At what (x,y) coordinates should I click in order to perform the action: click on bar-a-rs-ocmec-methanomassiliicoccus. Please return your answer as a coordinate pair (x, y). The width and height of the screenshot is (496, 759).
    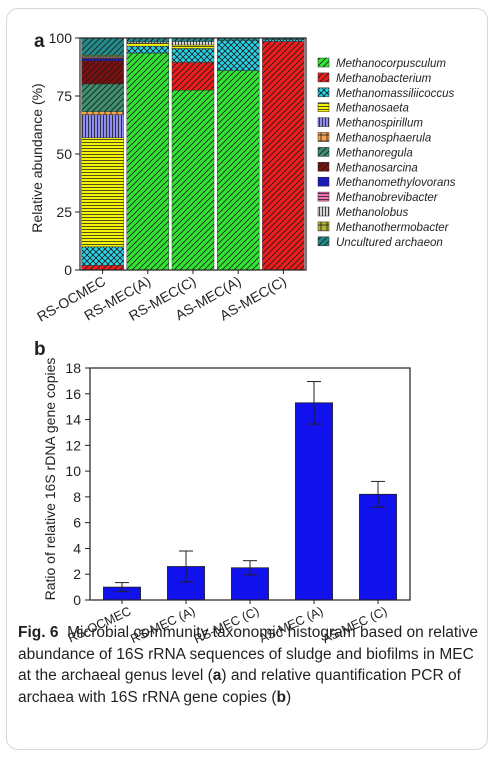
    Looking at the image, I should click on (102, 256).